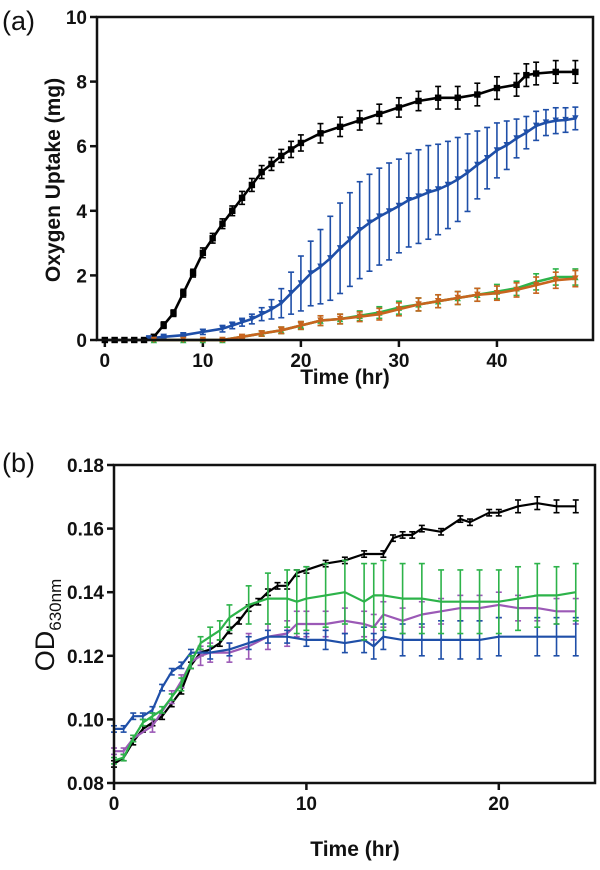 This screenshot has height=870, width=600. What do you see at coordinates (85, 784) in the screenshot?
I see `y-tick-label-b: 0.08` at bounding box center [85, 784].